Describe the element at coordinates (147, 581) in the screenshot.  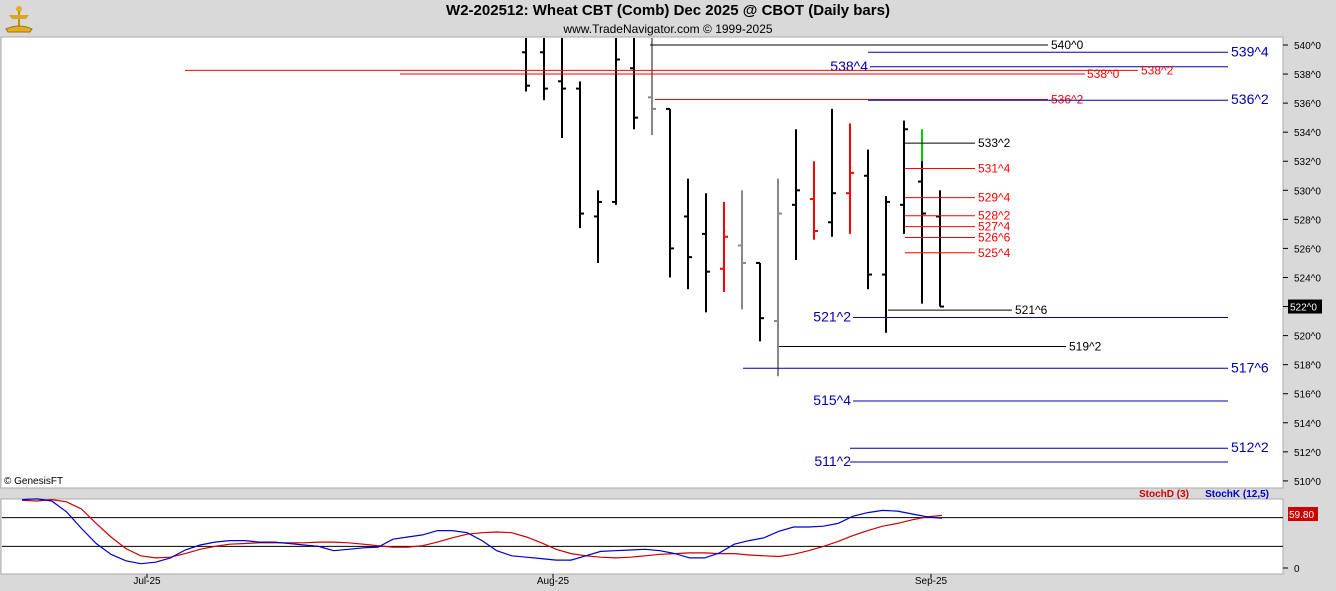
I see `x-tick-label: Jul-25` at that location.